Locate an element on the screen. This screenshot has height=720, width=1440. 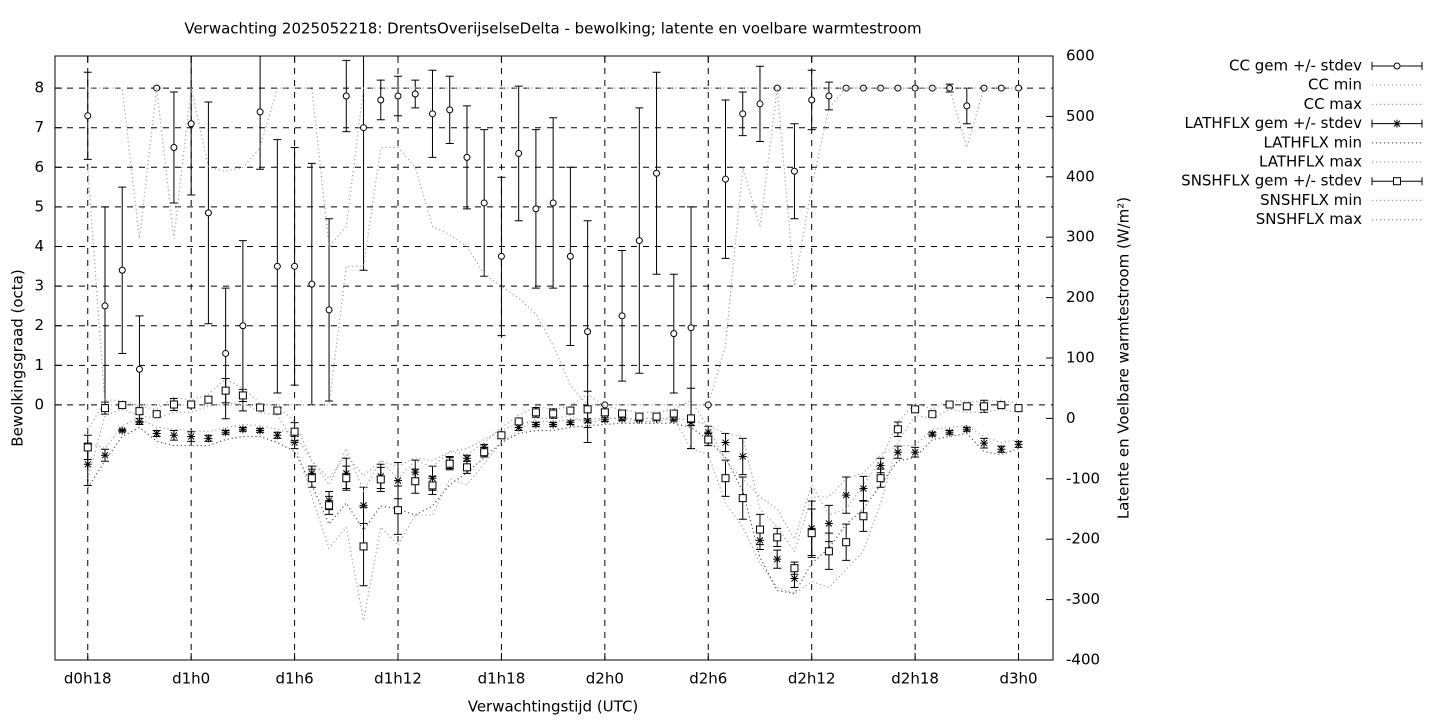
legend-label: SNSHFLX max is located at coordinates (1309, 219).